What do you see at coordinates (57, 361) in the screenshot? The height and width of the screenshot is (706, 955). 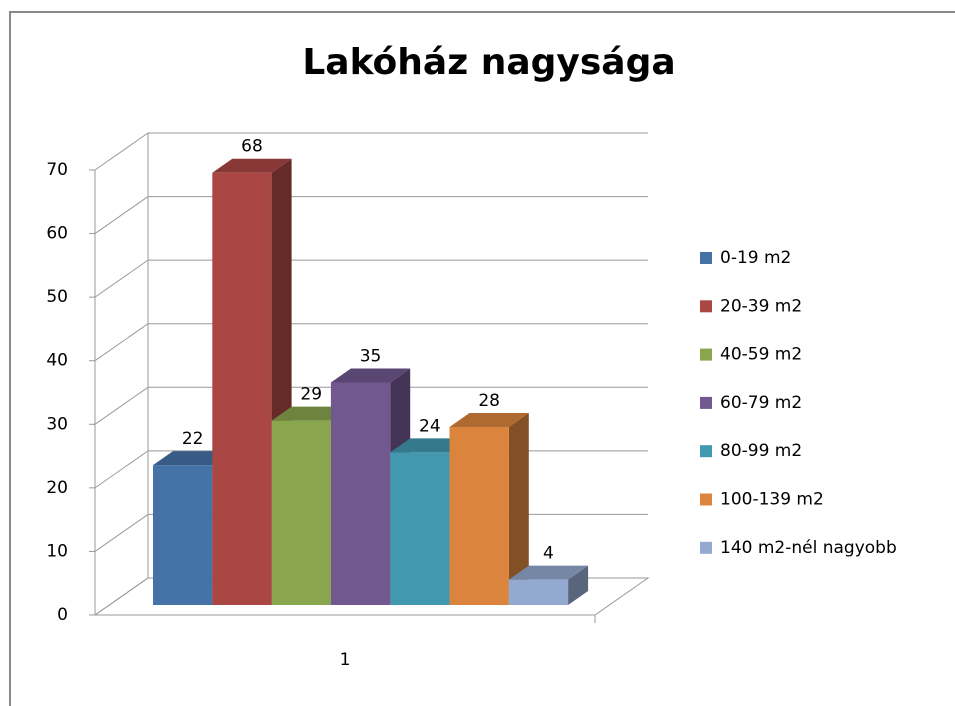 I see `y-tick-label: 40` at bounding box center [57, 361].